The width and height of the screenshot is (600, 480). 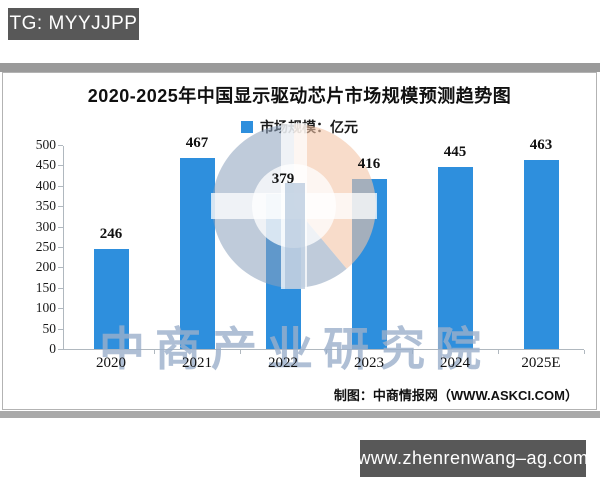 What do you see at coordinates (455, 363) in the screenshot?
I see `x-axis-label: 2024` at bounding box center [455, 363].